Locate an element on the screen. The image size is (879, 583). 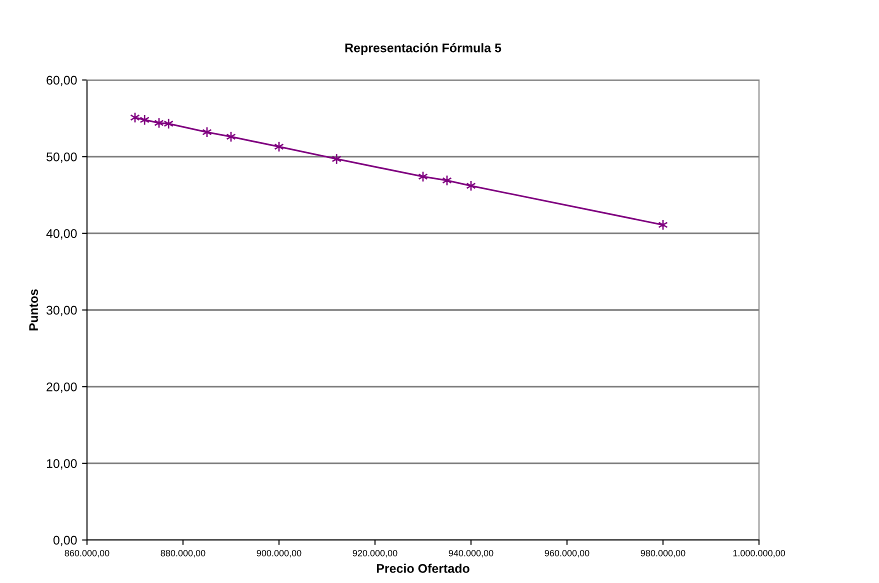
x-tick-label: 980.000,00 is located at coordinates (663, 554).